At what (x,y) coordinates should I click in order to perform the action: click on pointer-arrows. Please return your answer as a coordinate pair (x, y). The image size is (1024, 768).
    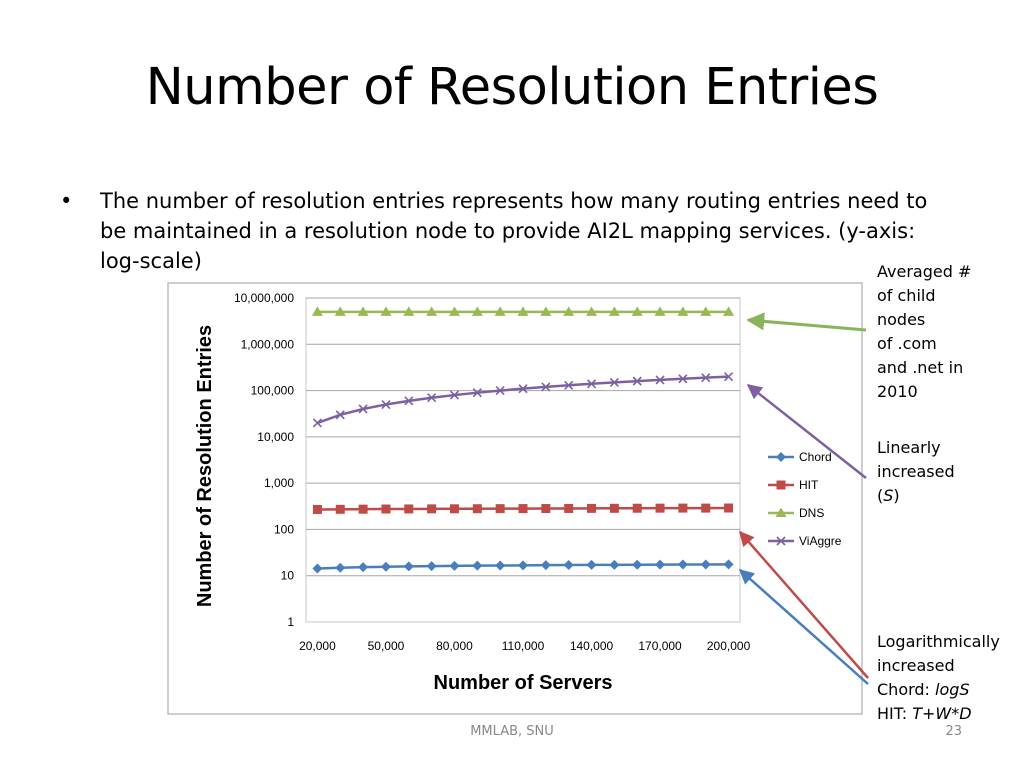
    Looking at the image, I should click on (803, 498).